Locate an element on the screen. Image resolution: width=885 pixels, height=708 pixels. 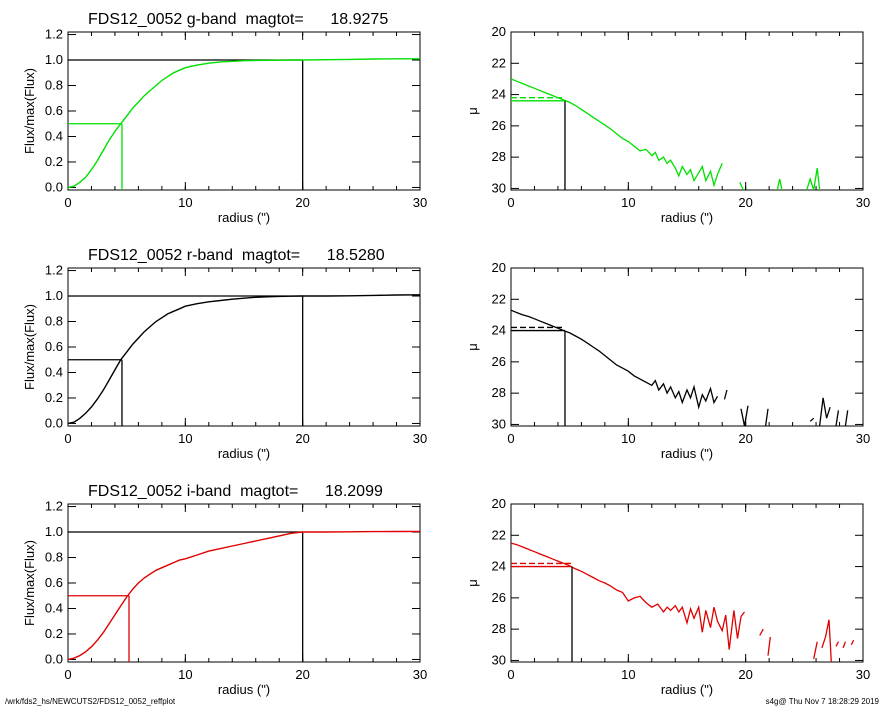
panel-g-mu: 0 10 20 30 20 22 24 26 28 30 radius (") μ is located at coordinates (667, 124).